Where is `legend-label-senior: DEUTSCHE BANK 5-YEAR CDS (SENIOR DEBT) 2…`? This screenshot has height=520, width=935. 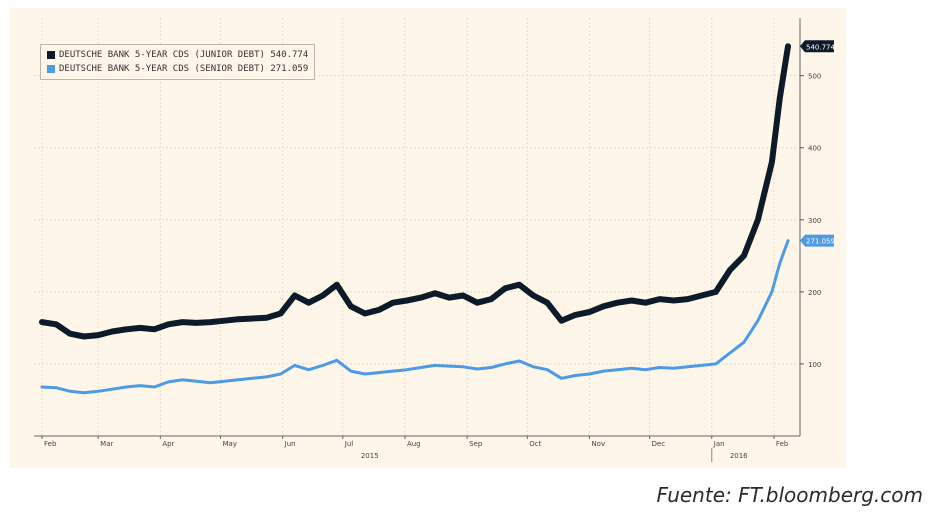 legend-label-senior: DEUTSCHE BANK 5-YEAR CDS (SENIOR DEBT) 2… is located at coordinates (184, 69).